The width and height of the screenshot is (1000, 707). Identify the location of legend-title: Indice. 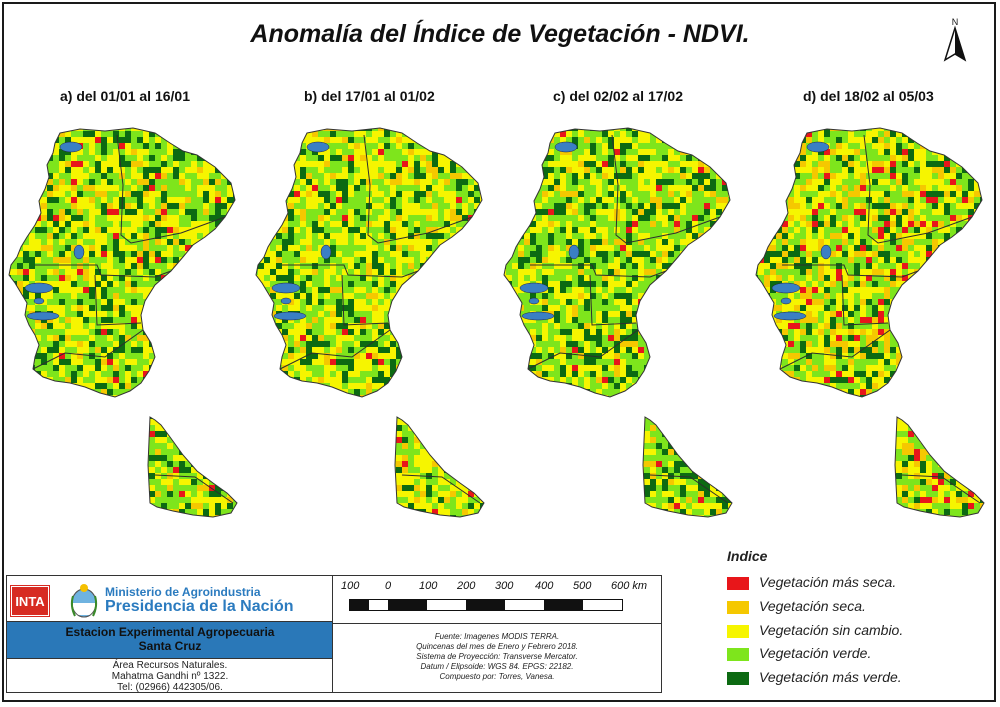
(747, 556).